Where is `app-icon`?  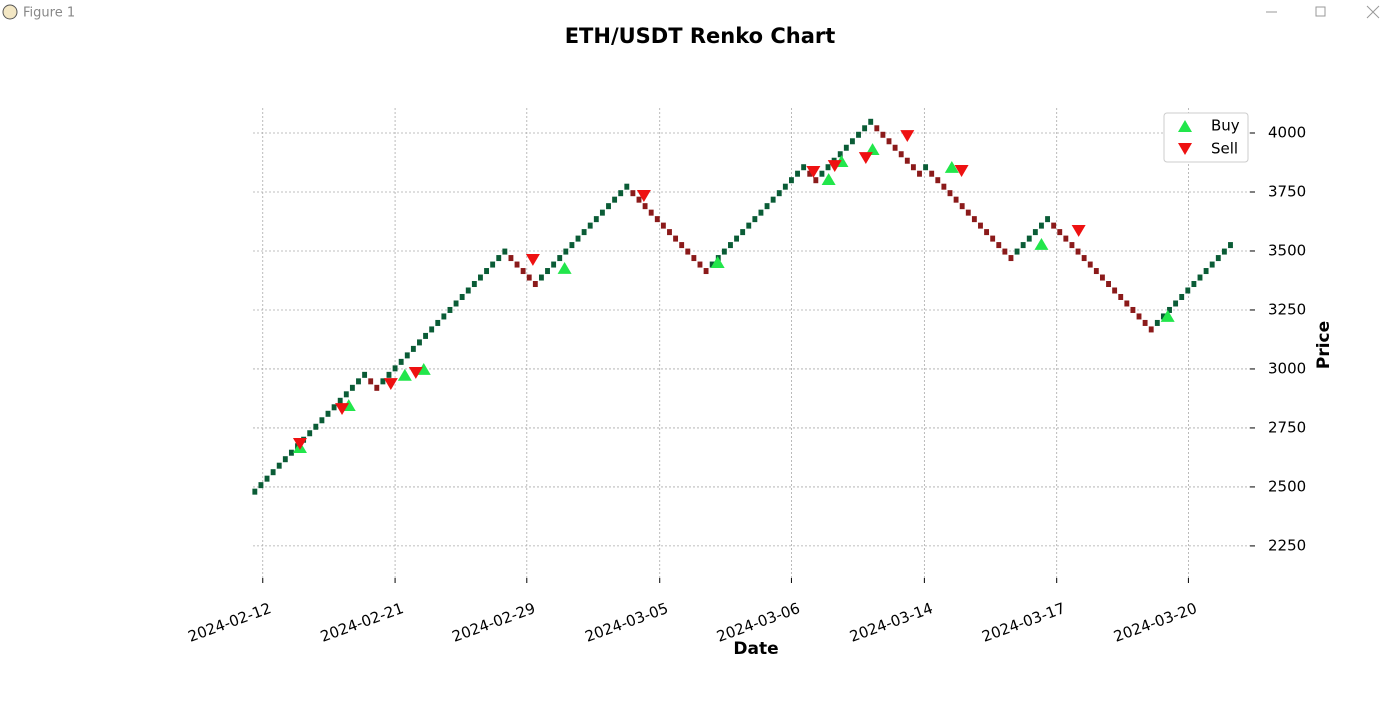 app-icon is located at coordinates (10, 12).